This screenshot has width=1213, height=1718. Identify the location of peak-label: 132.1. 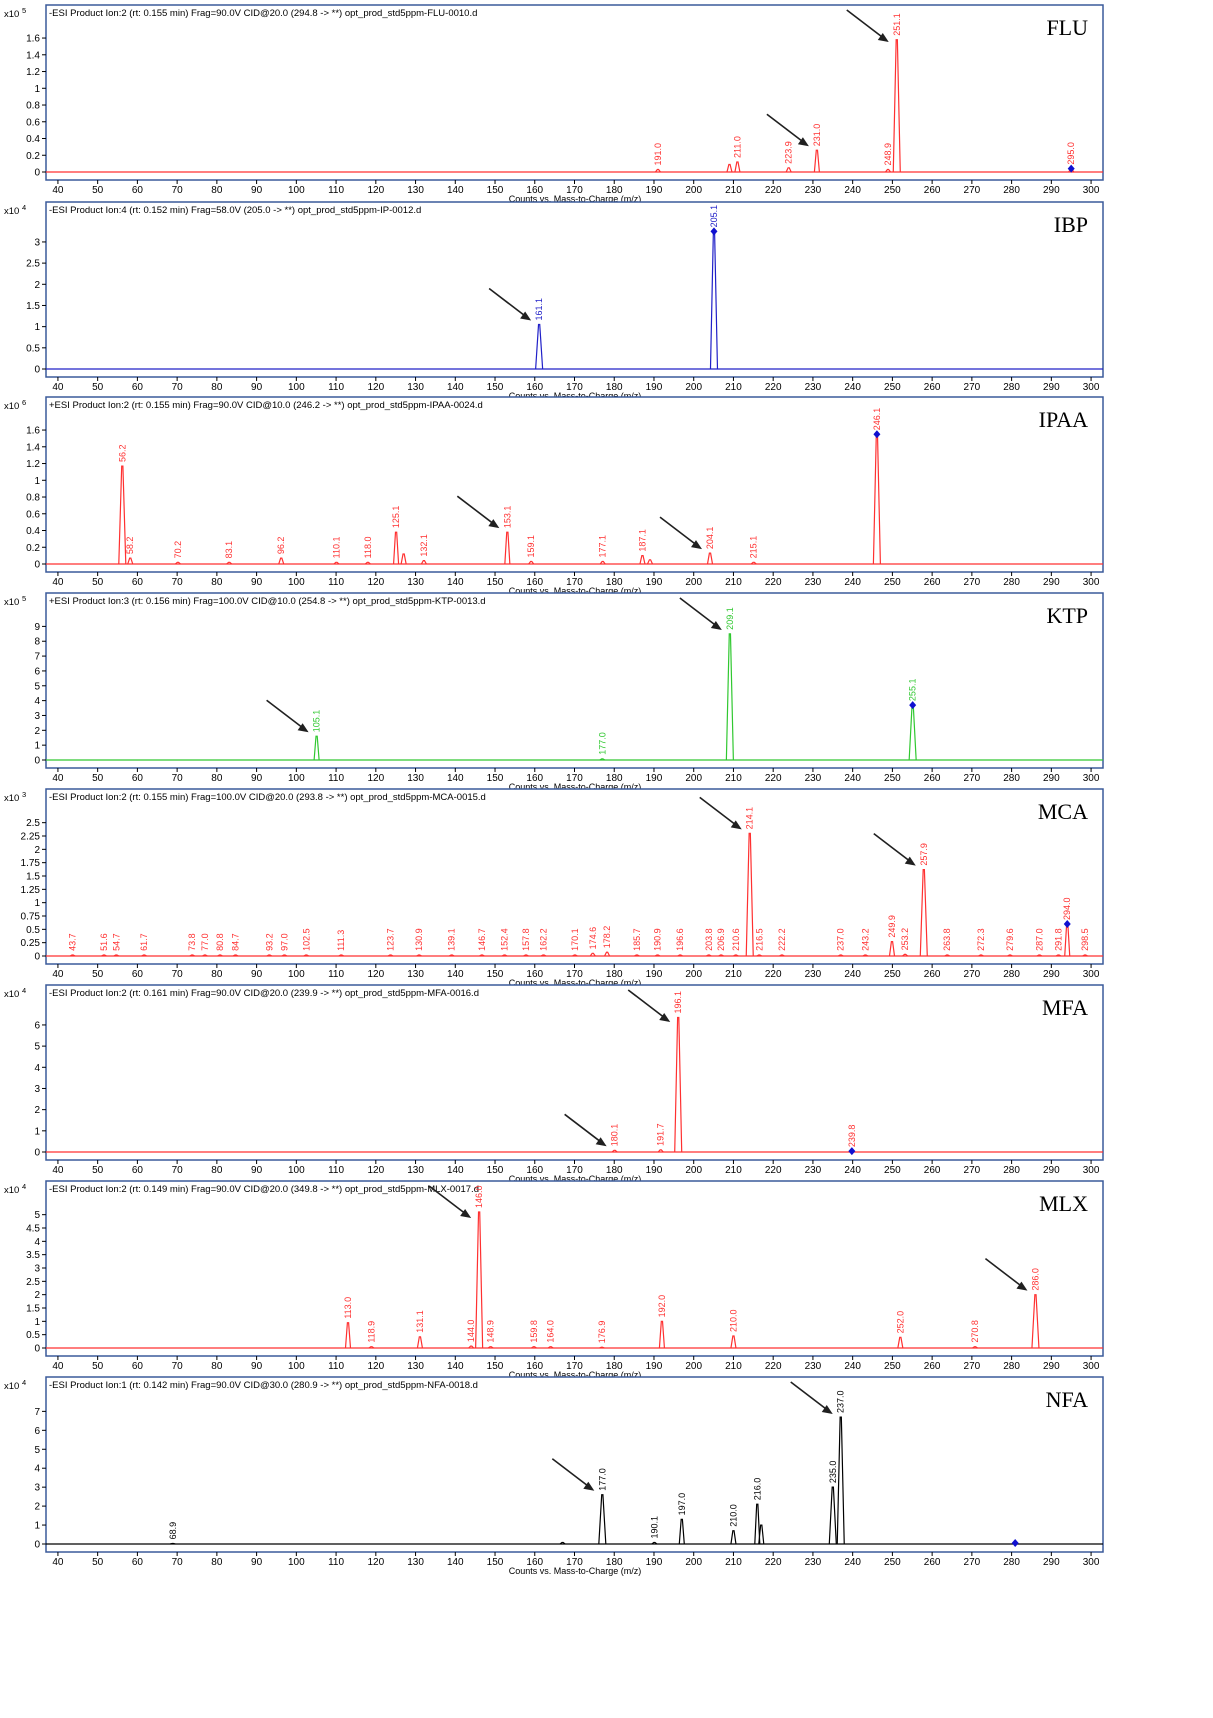
(424, 545).